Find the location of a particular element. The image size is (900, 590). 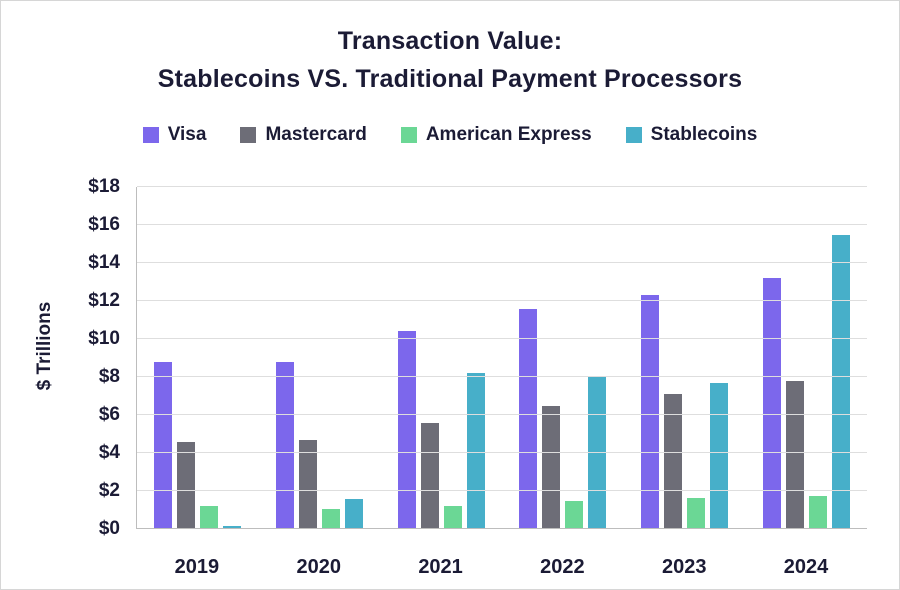

bar-stablecoins-2020 is located at coordinates (354, 513).